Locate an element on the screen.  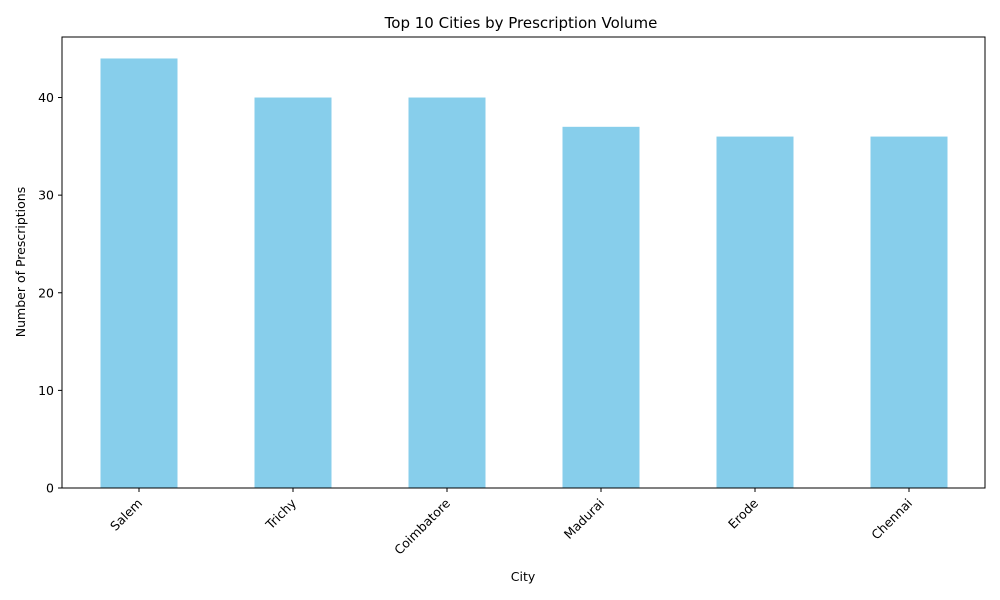
bar-trichy is located at coordinates (293, 293).